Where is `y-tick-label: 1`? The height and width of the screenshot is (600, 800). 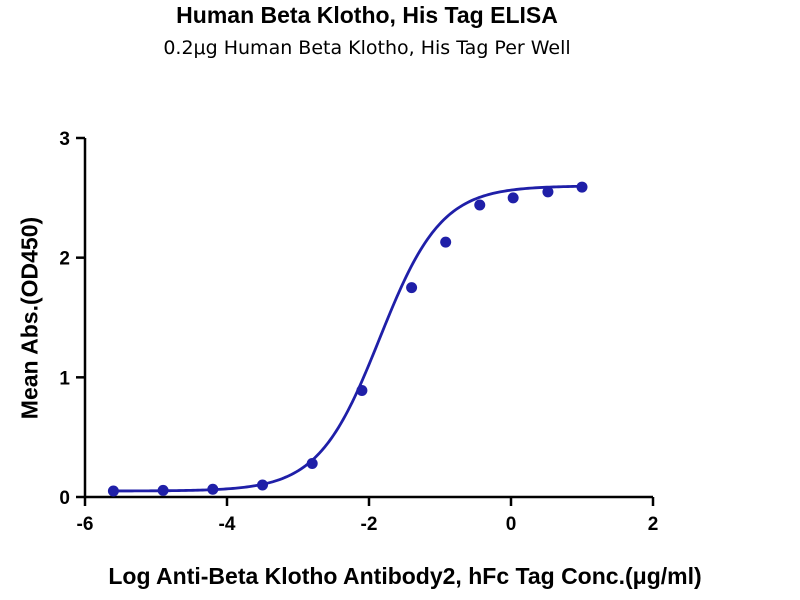
y-tick-label: 1 is located at coordinates (64, 378).